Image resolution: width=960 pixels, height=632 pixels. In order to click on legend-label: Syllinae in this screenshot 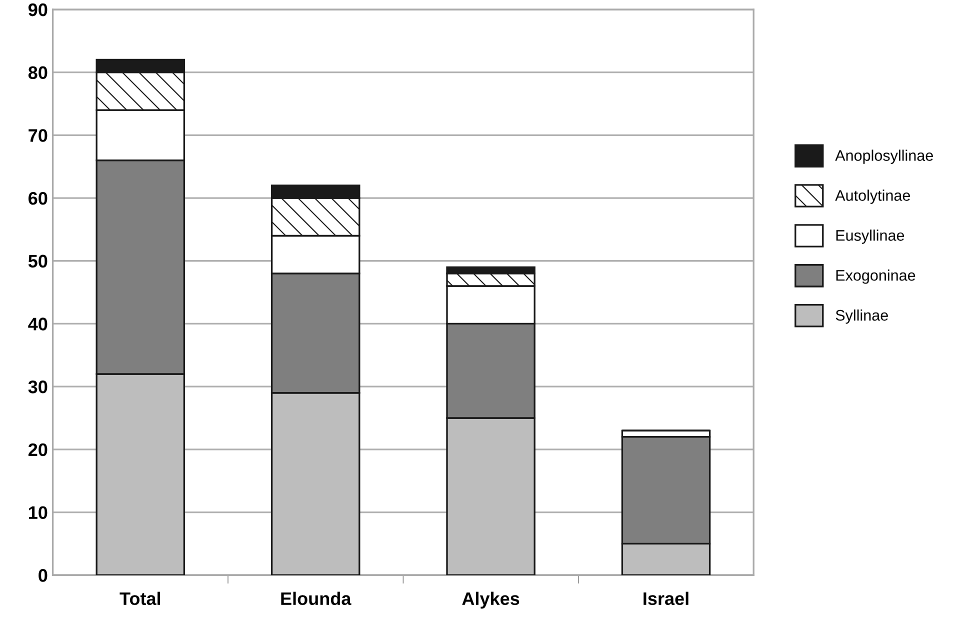, I will do `click(862, 316)`.